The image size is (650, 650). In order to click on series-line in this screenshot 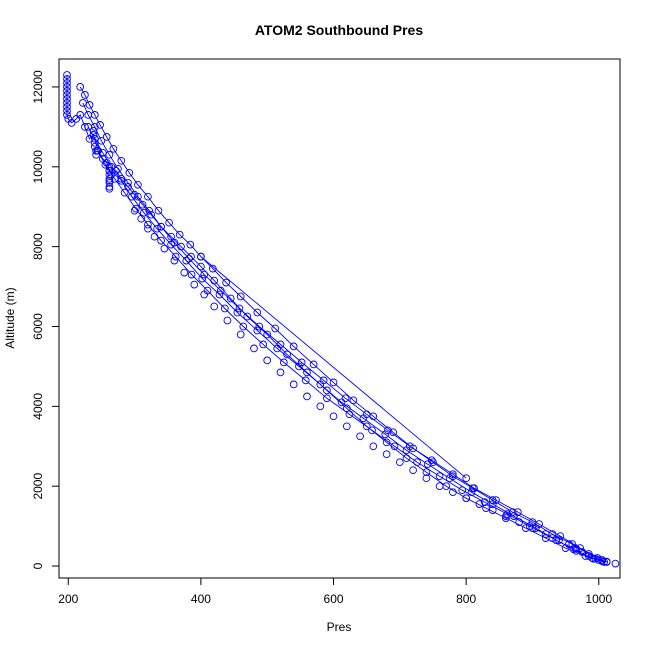, I will do `click(333, 367)`.